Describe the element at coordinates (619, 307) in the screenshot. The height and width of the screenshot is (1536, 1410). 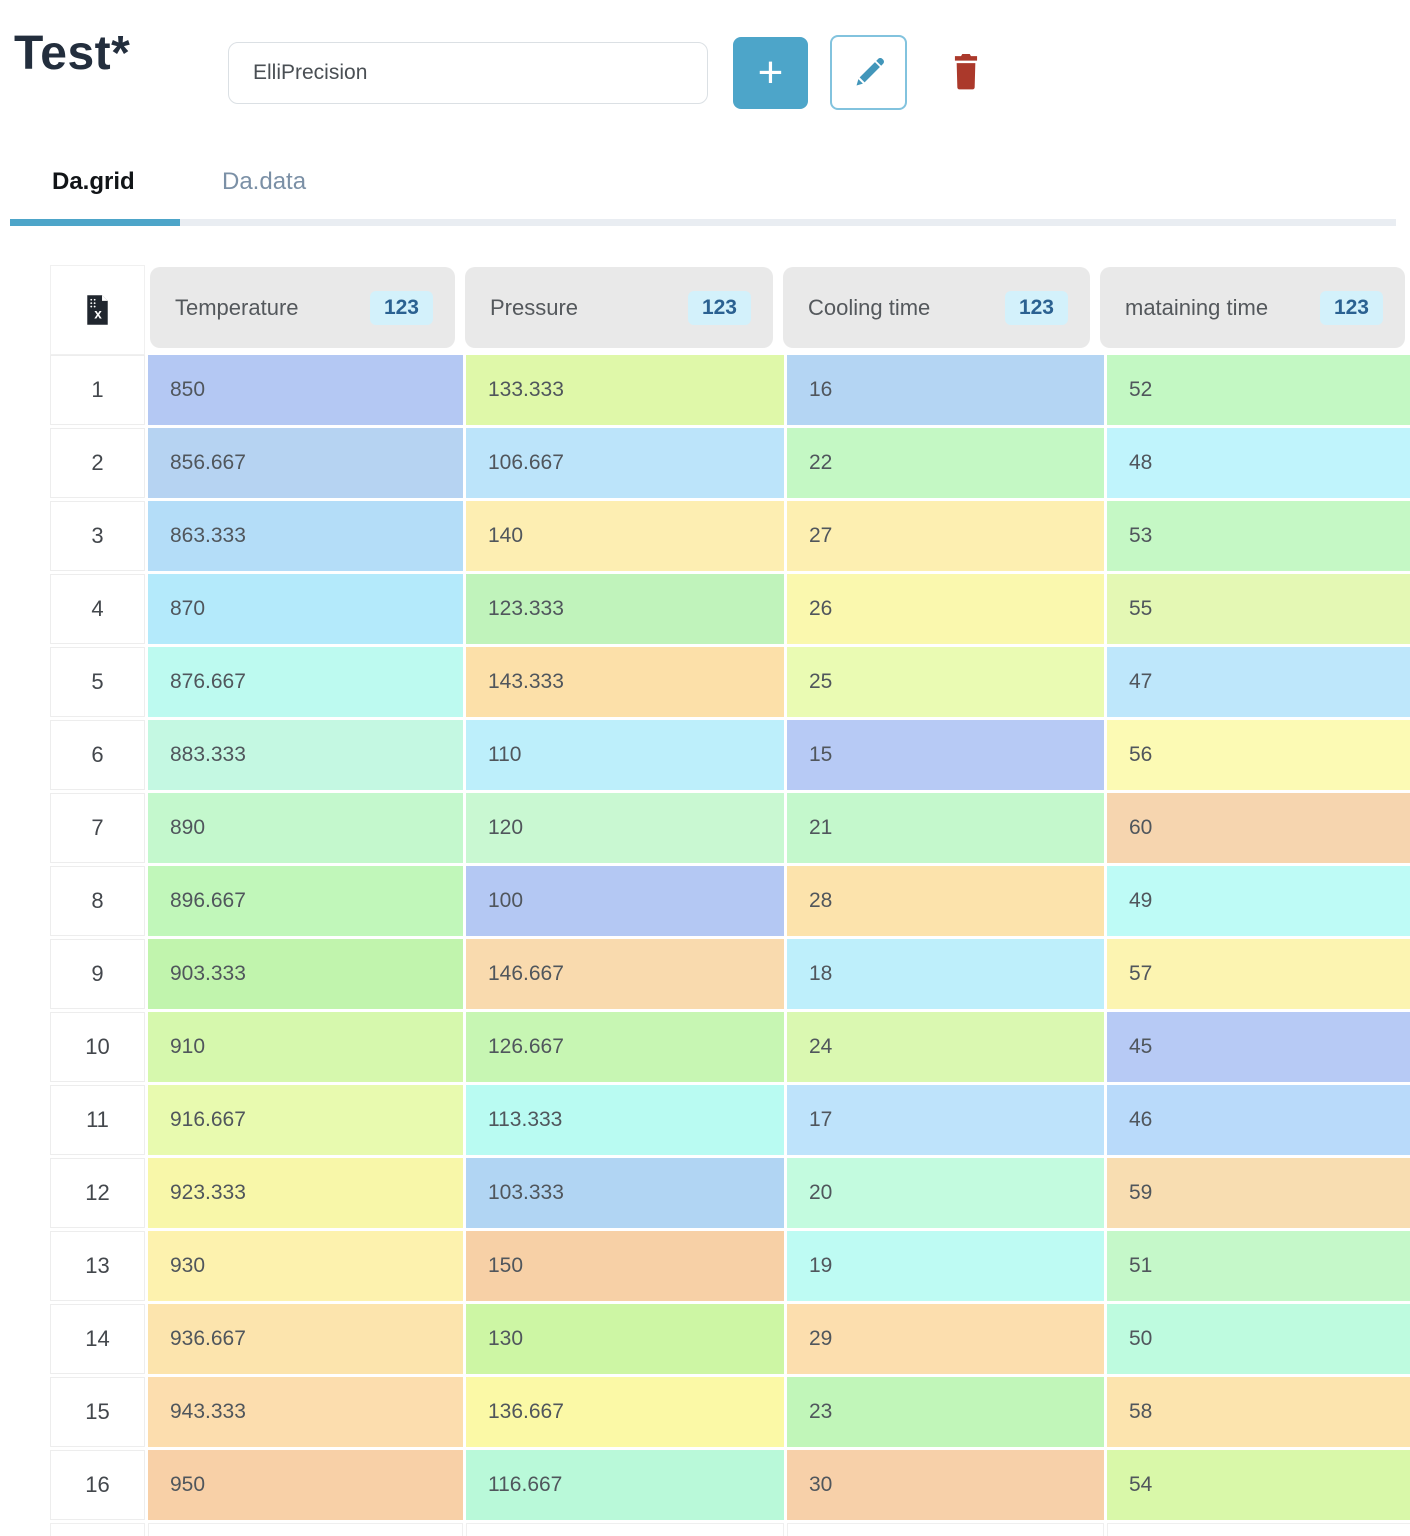
I see `column-header-pressure: Pressure 123` at that location.